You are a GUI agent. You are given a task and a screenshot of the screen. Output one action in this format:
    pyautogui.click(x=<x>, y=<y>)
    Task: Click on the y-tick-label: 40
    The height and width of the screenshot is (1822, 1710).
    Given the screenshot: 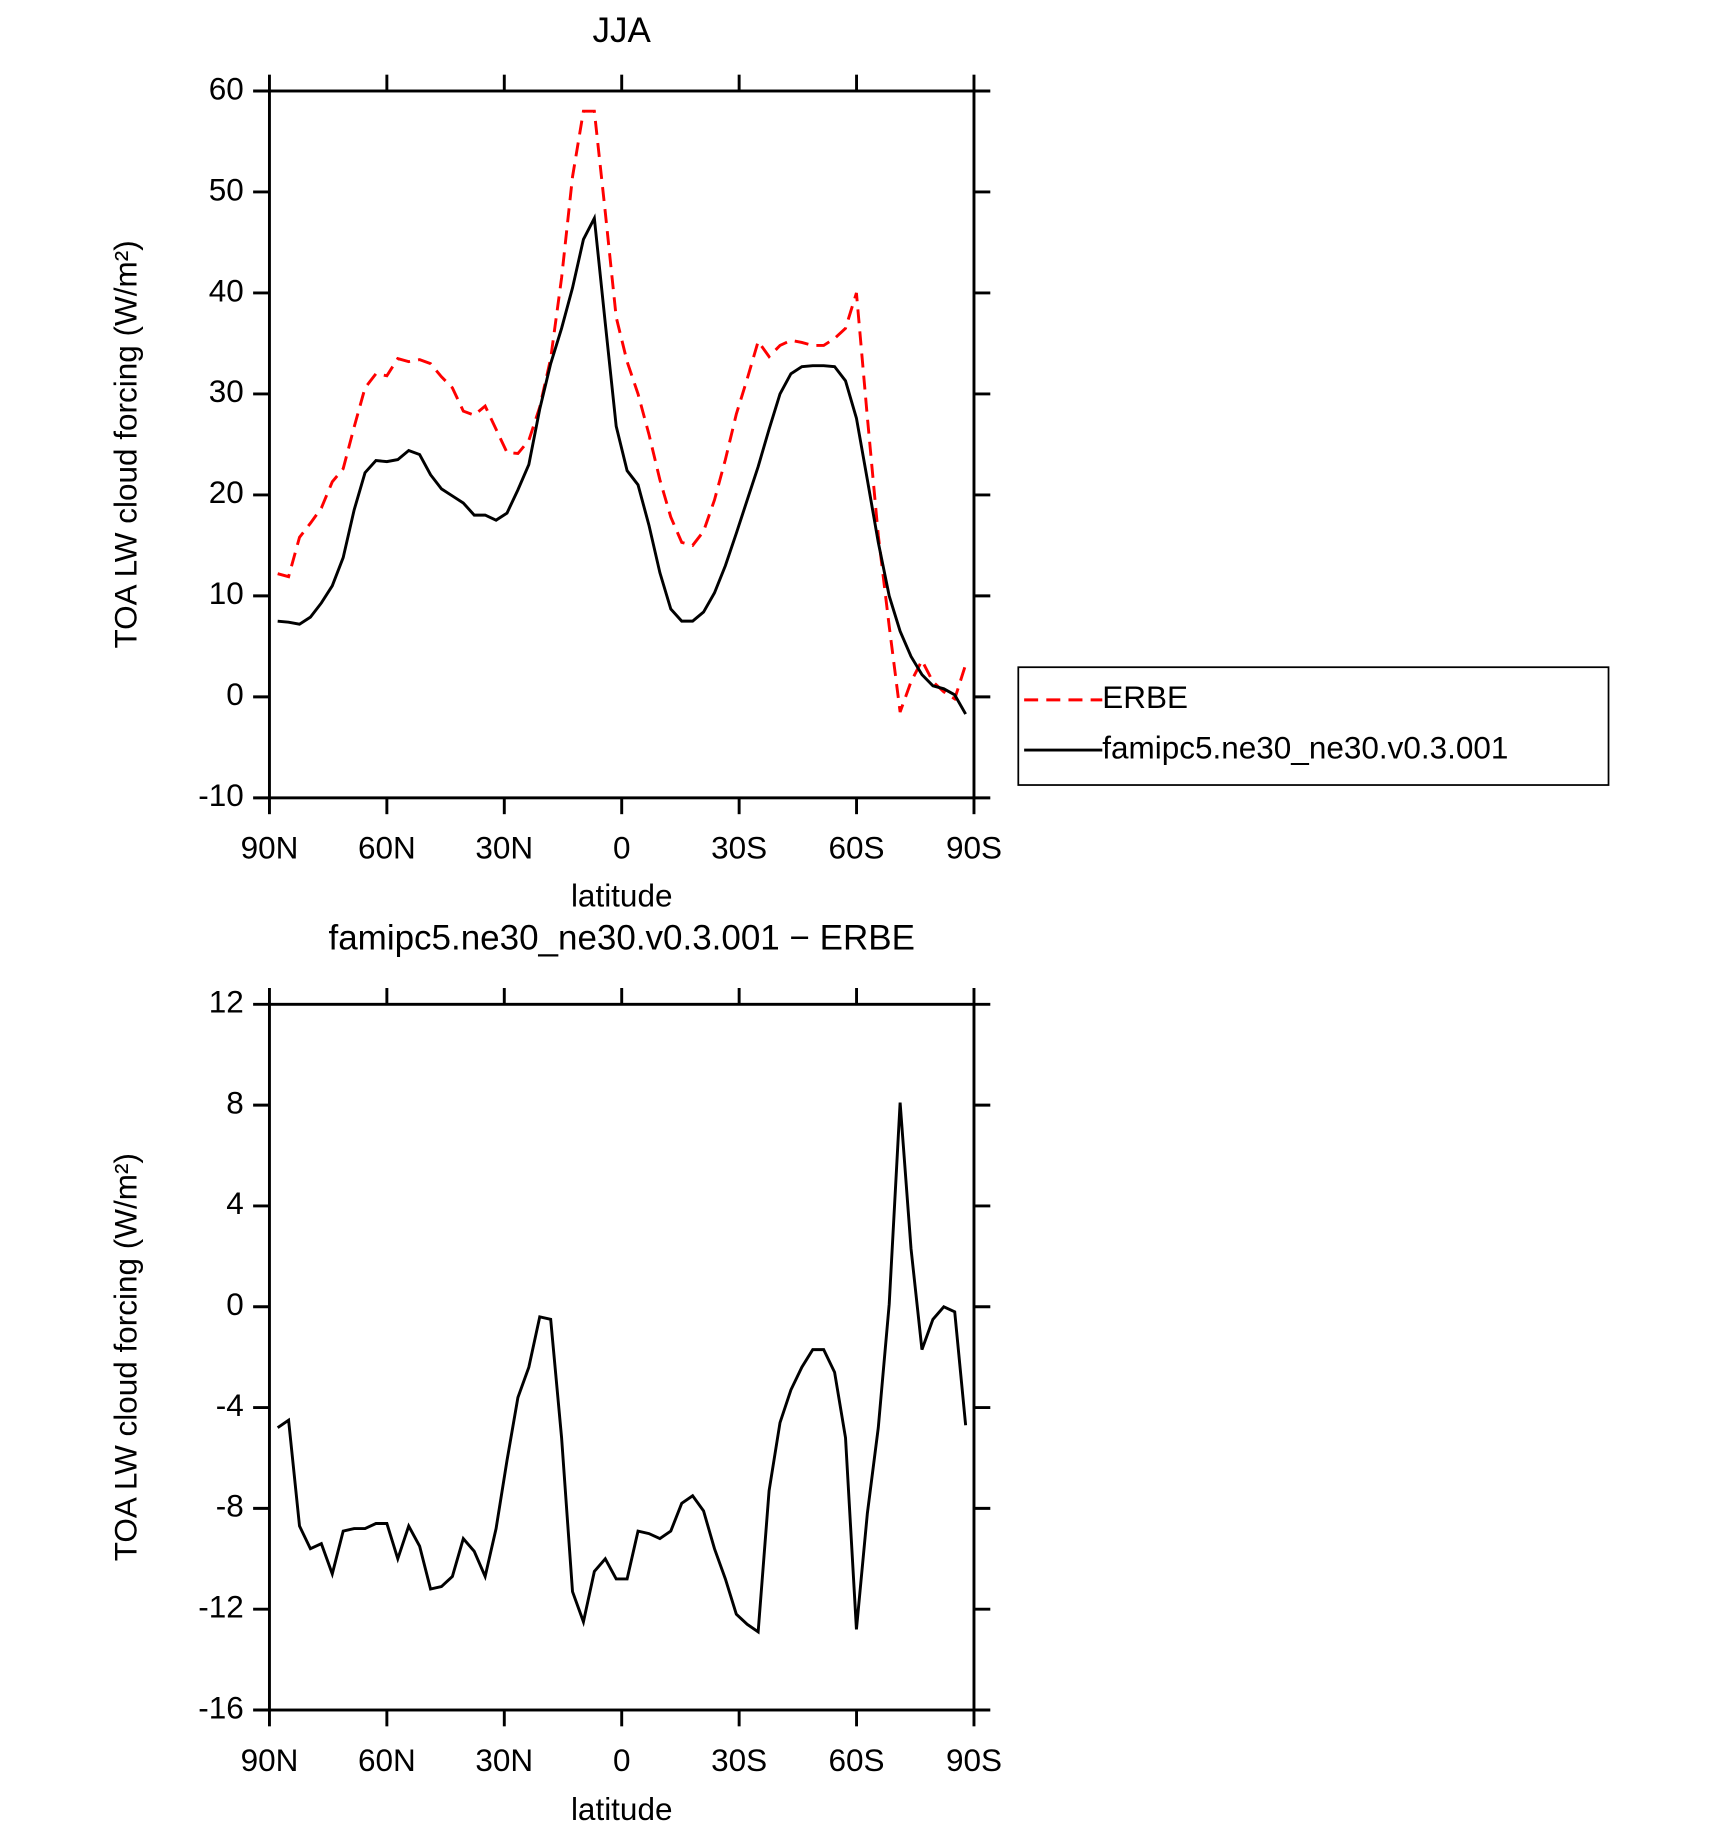 What is the action you would take?
    pyautogui.click(x=226, y=290)
    